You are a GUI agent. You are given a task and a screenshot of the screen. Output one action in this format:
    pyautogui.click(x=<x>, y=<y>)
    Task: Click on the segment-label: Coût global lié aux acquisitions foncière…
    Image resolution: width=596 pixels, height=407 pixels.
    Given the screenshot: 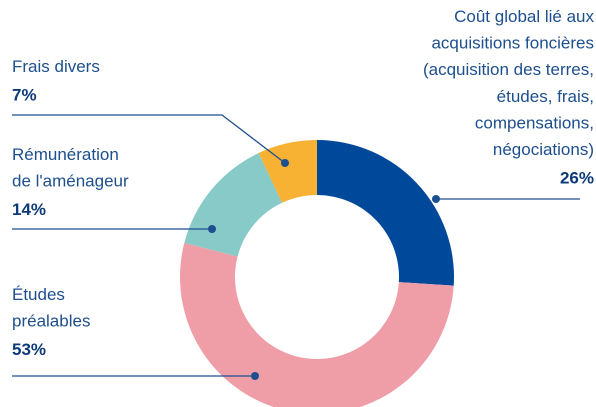 What is the action you would take?
    pyautogui.click(x=509, y=83)
    